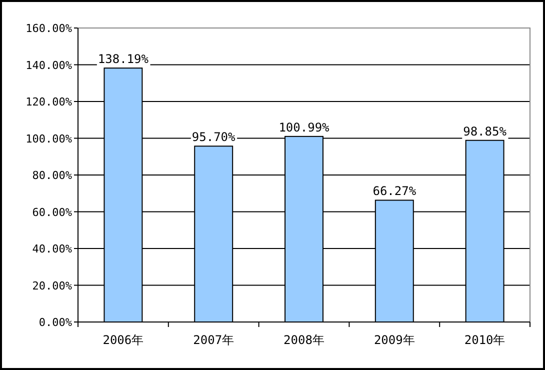 This screenshot has height=370, width=545. What do you see at coordinates (55, 322) in the screenshot?
I see `y-tick-label: 0.00%` at bounding box center [55, 322].